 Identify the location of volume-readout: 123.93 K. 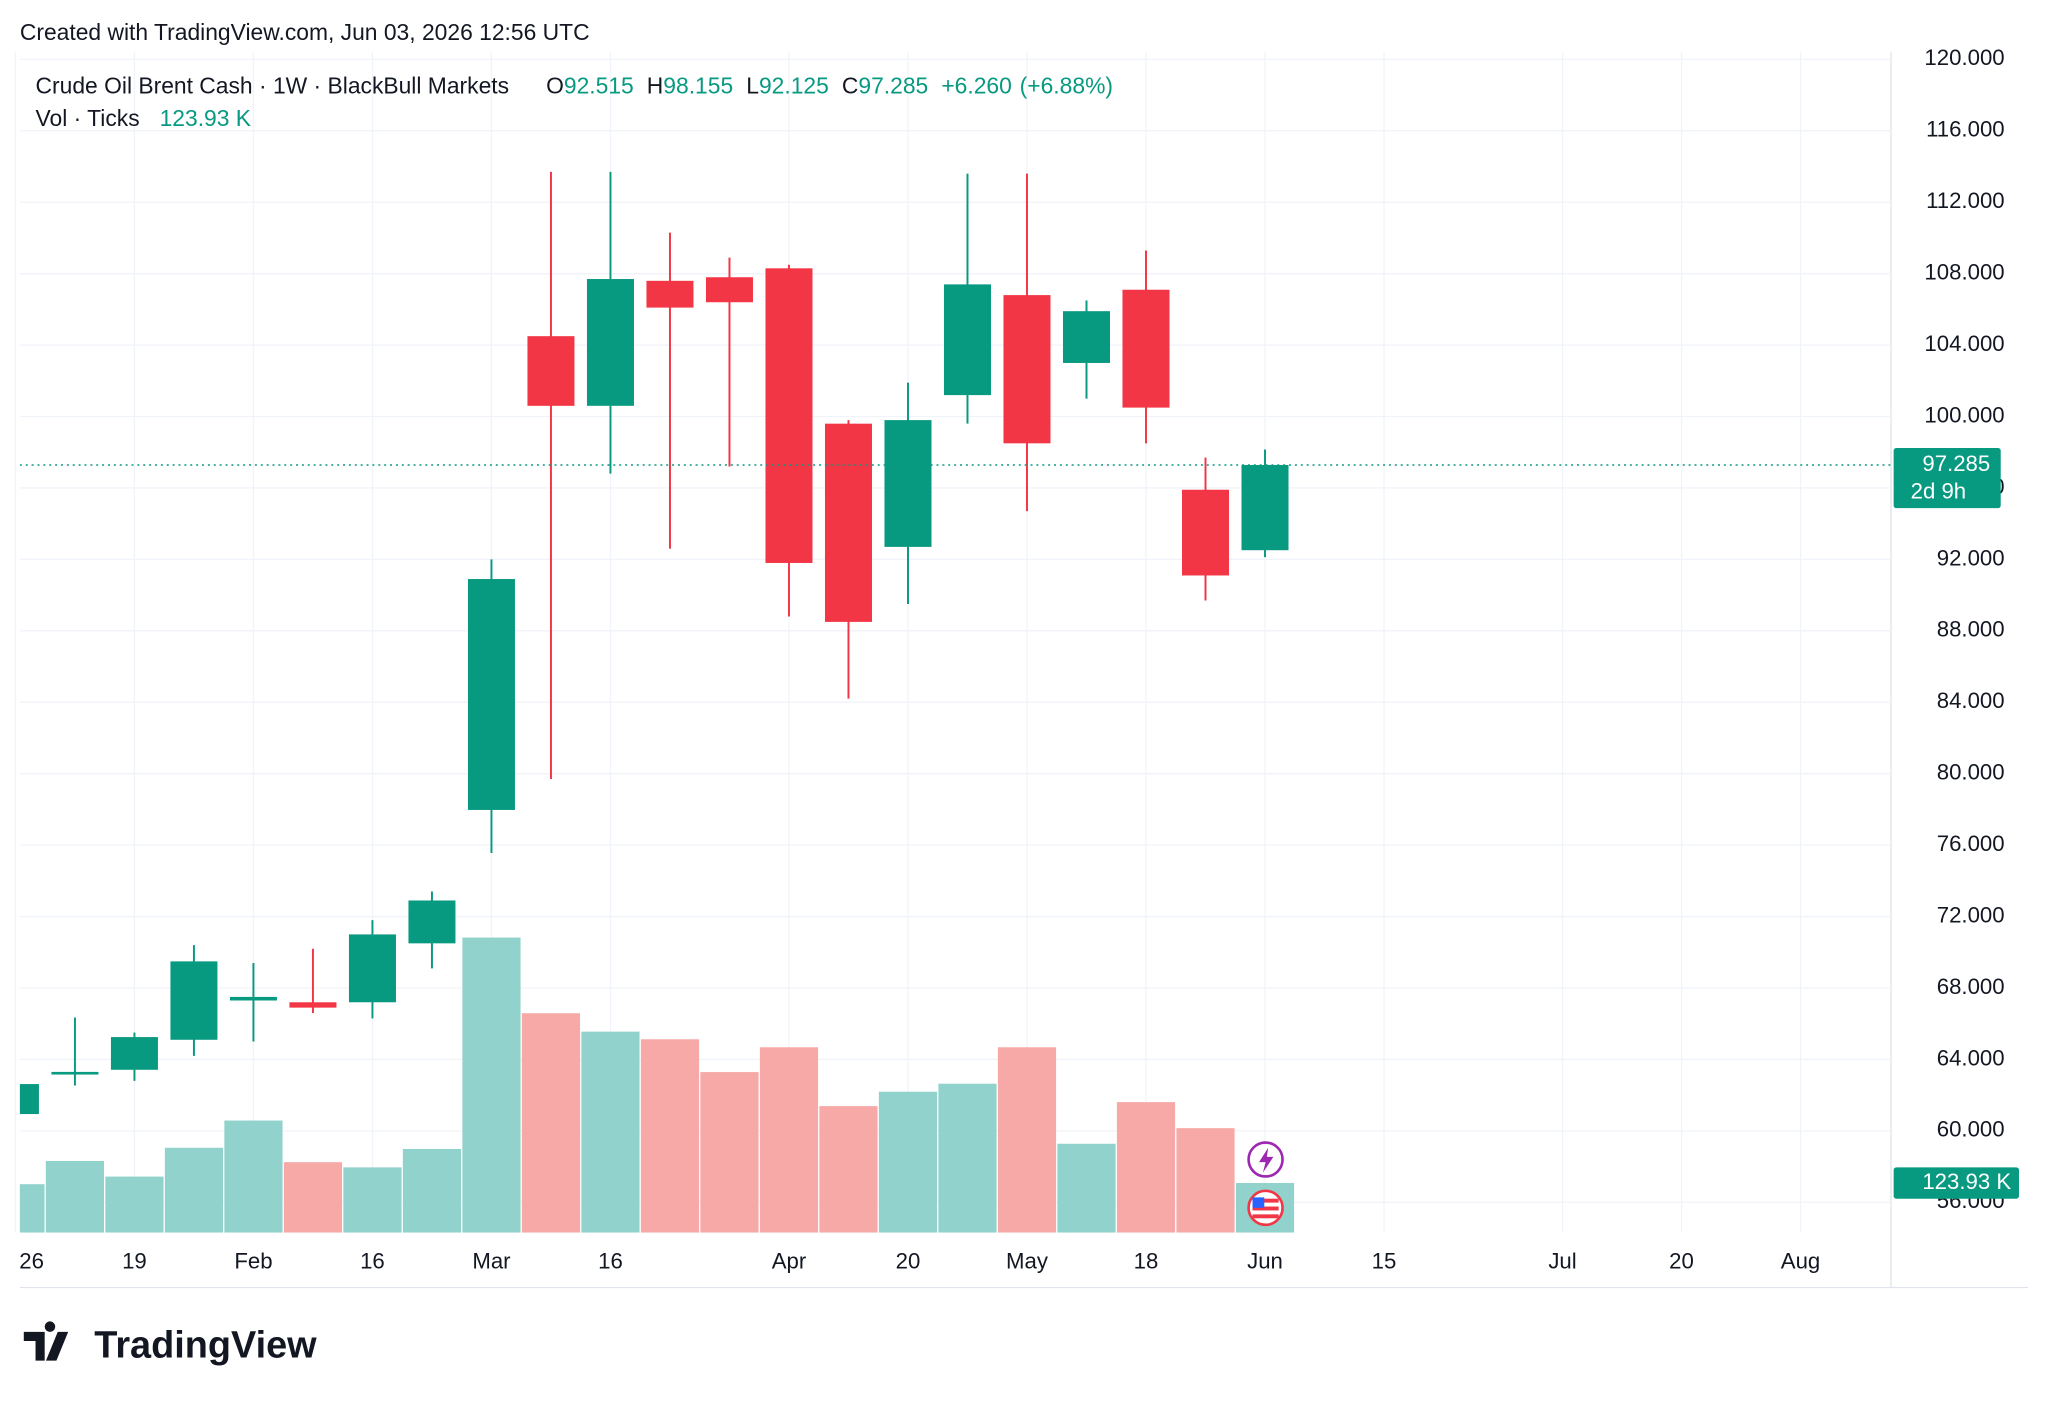
(205, 118).